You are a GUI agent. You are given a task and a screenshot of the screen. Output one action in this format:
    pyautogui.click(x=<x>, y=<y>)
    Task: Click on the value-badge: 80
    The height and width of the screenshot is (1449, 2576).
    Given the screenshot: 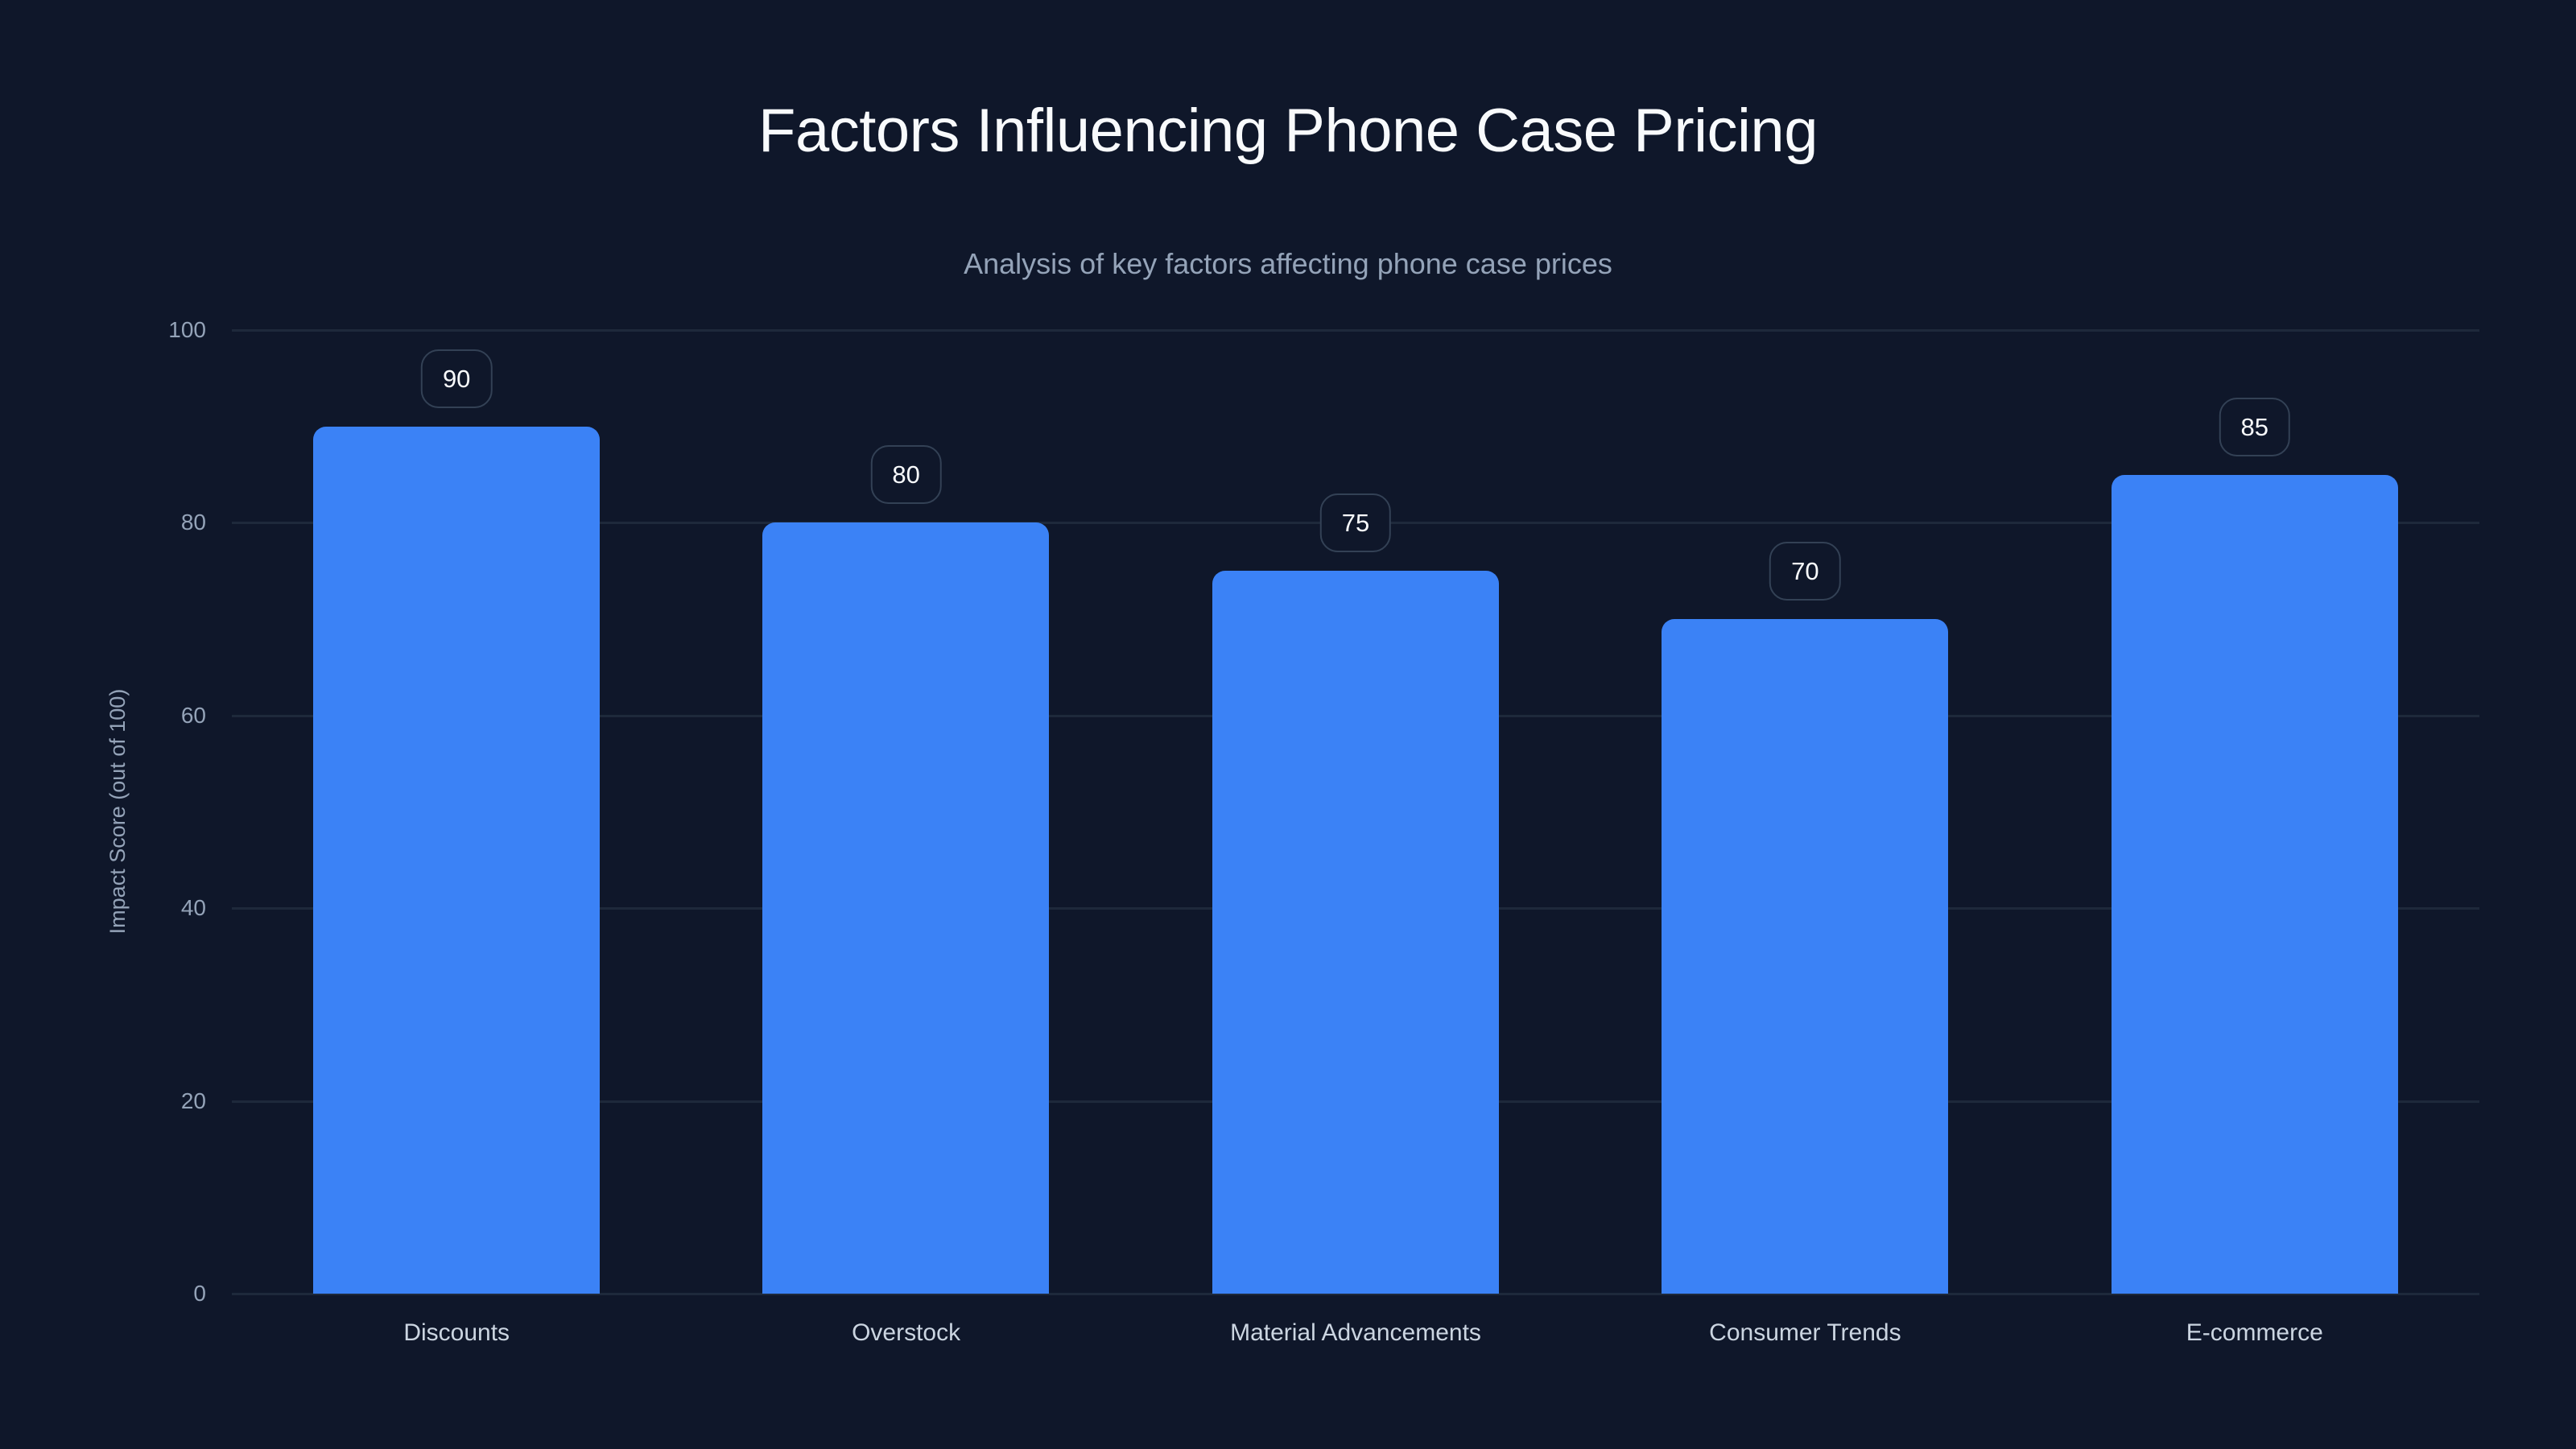 What is the action you would take?
    pyautogui.click(x=906, y=475)
    